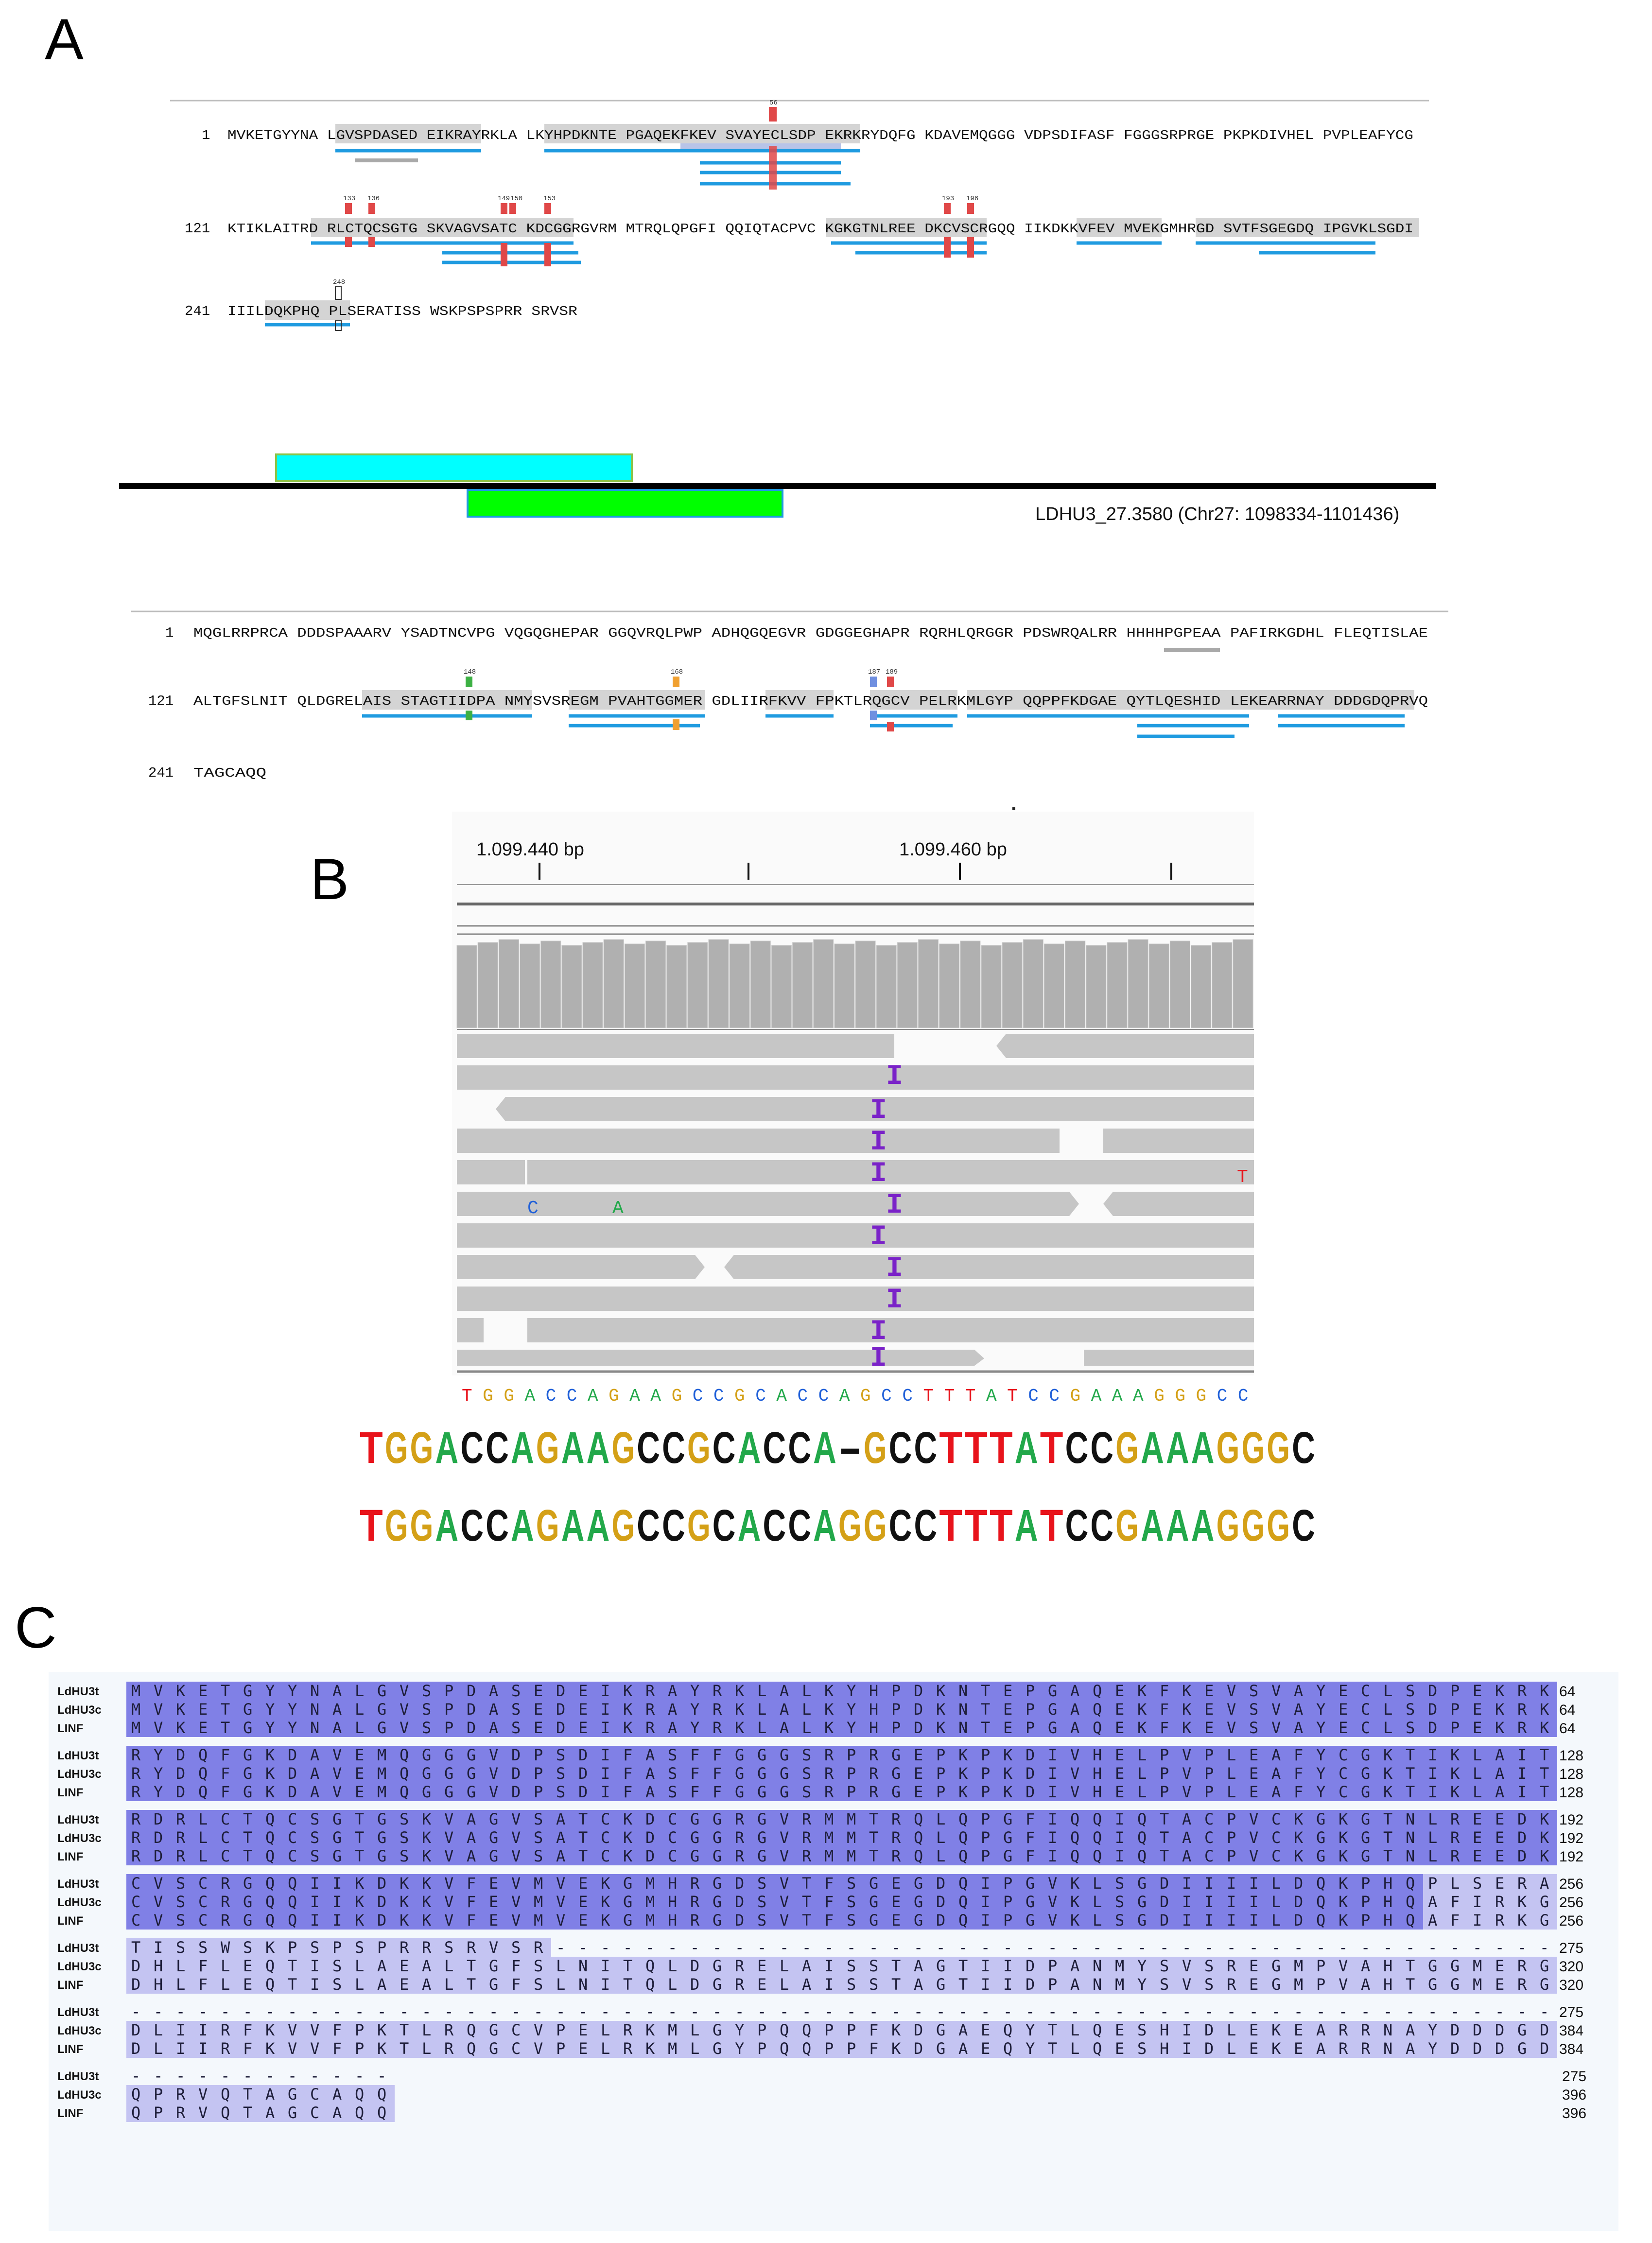  Describe the element at coordinates (581, 1267) in the screenshot. I see `read` at that location.